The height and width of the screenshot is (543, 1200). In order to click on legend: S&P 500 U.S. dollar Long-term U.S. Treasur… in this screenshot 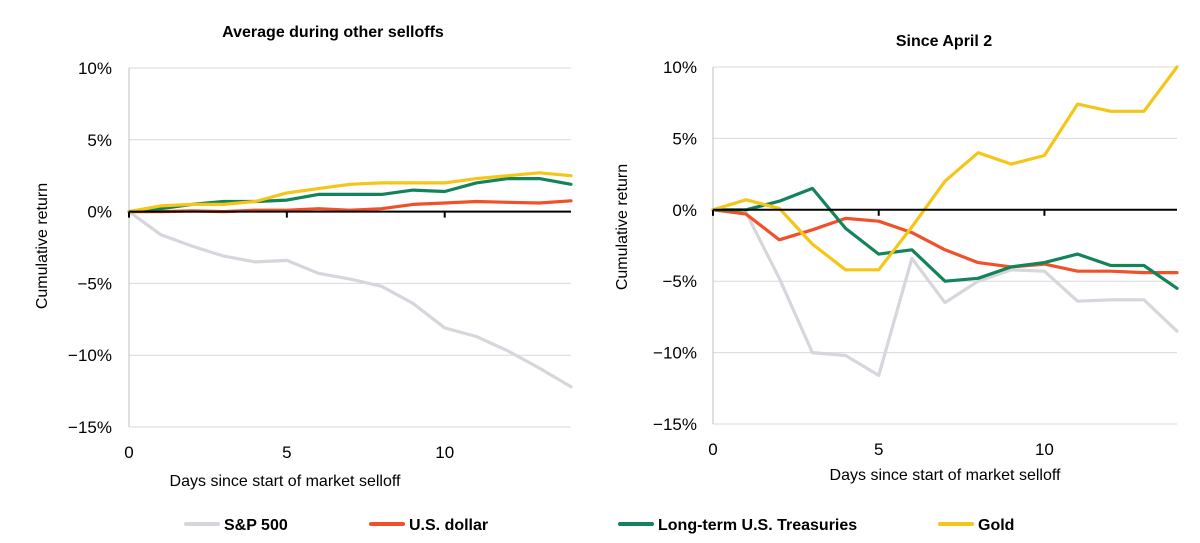, I will do `click(599, 525)`.